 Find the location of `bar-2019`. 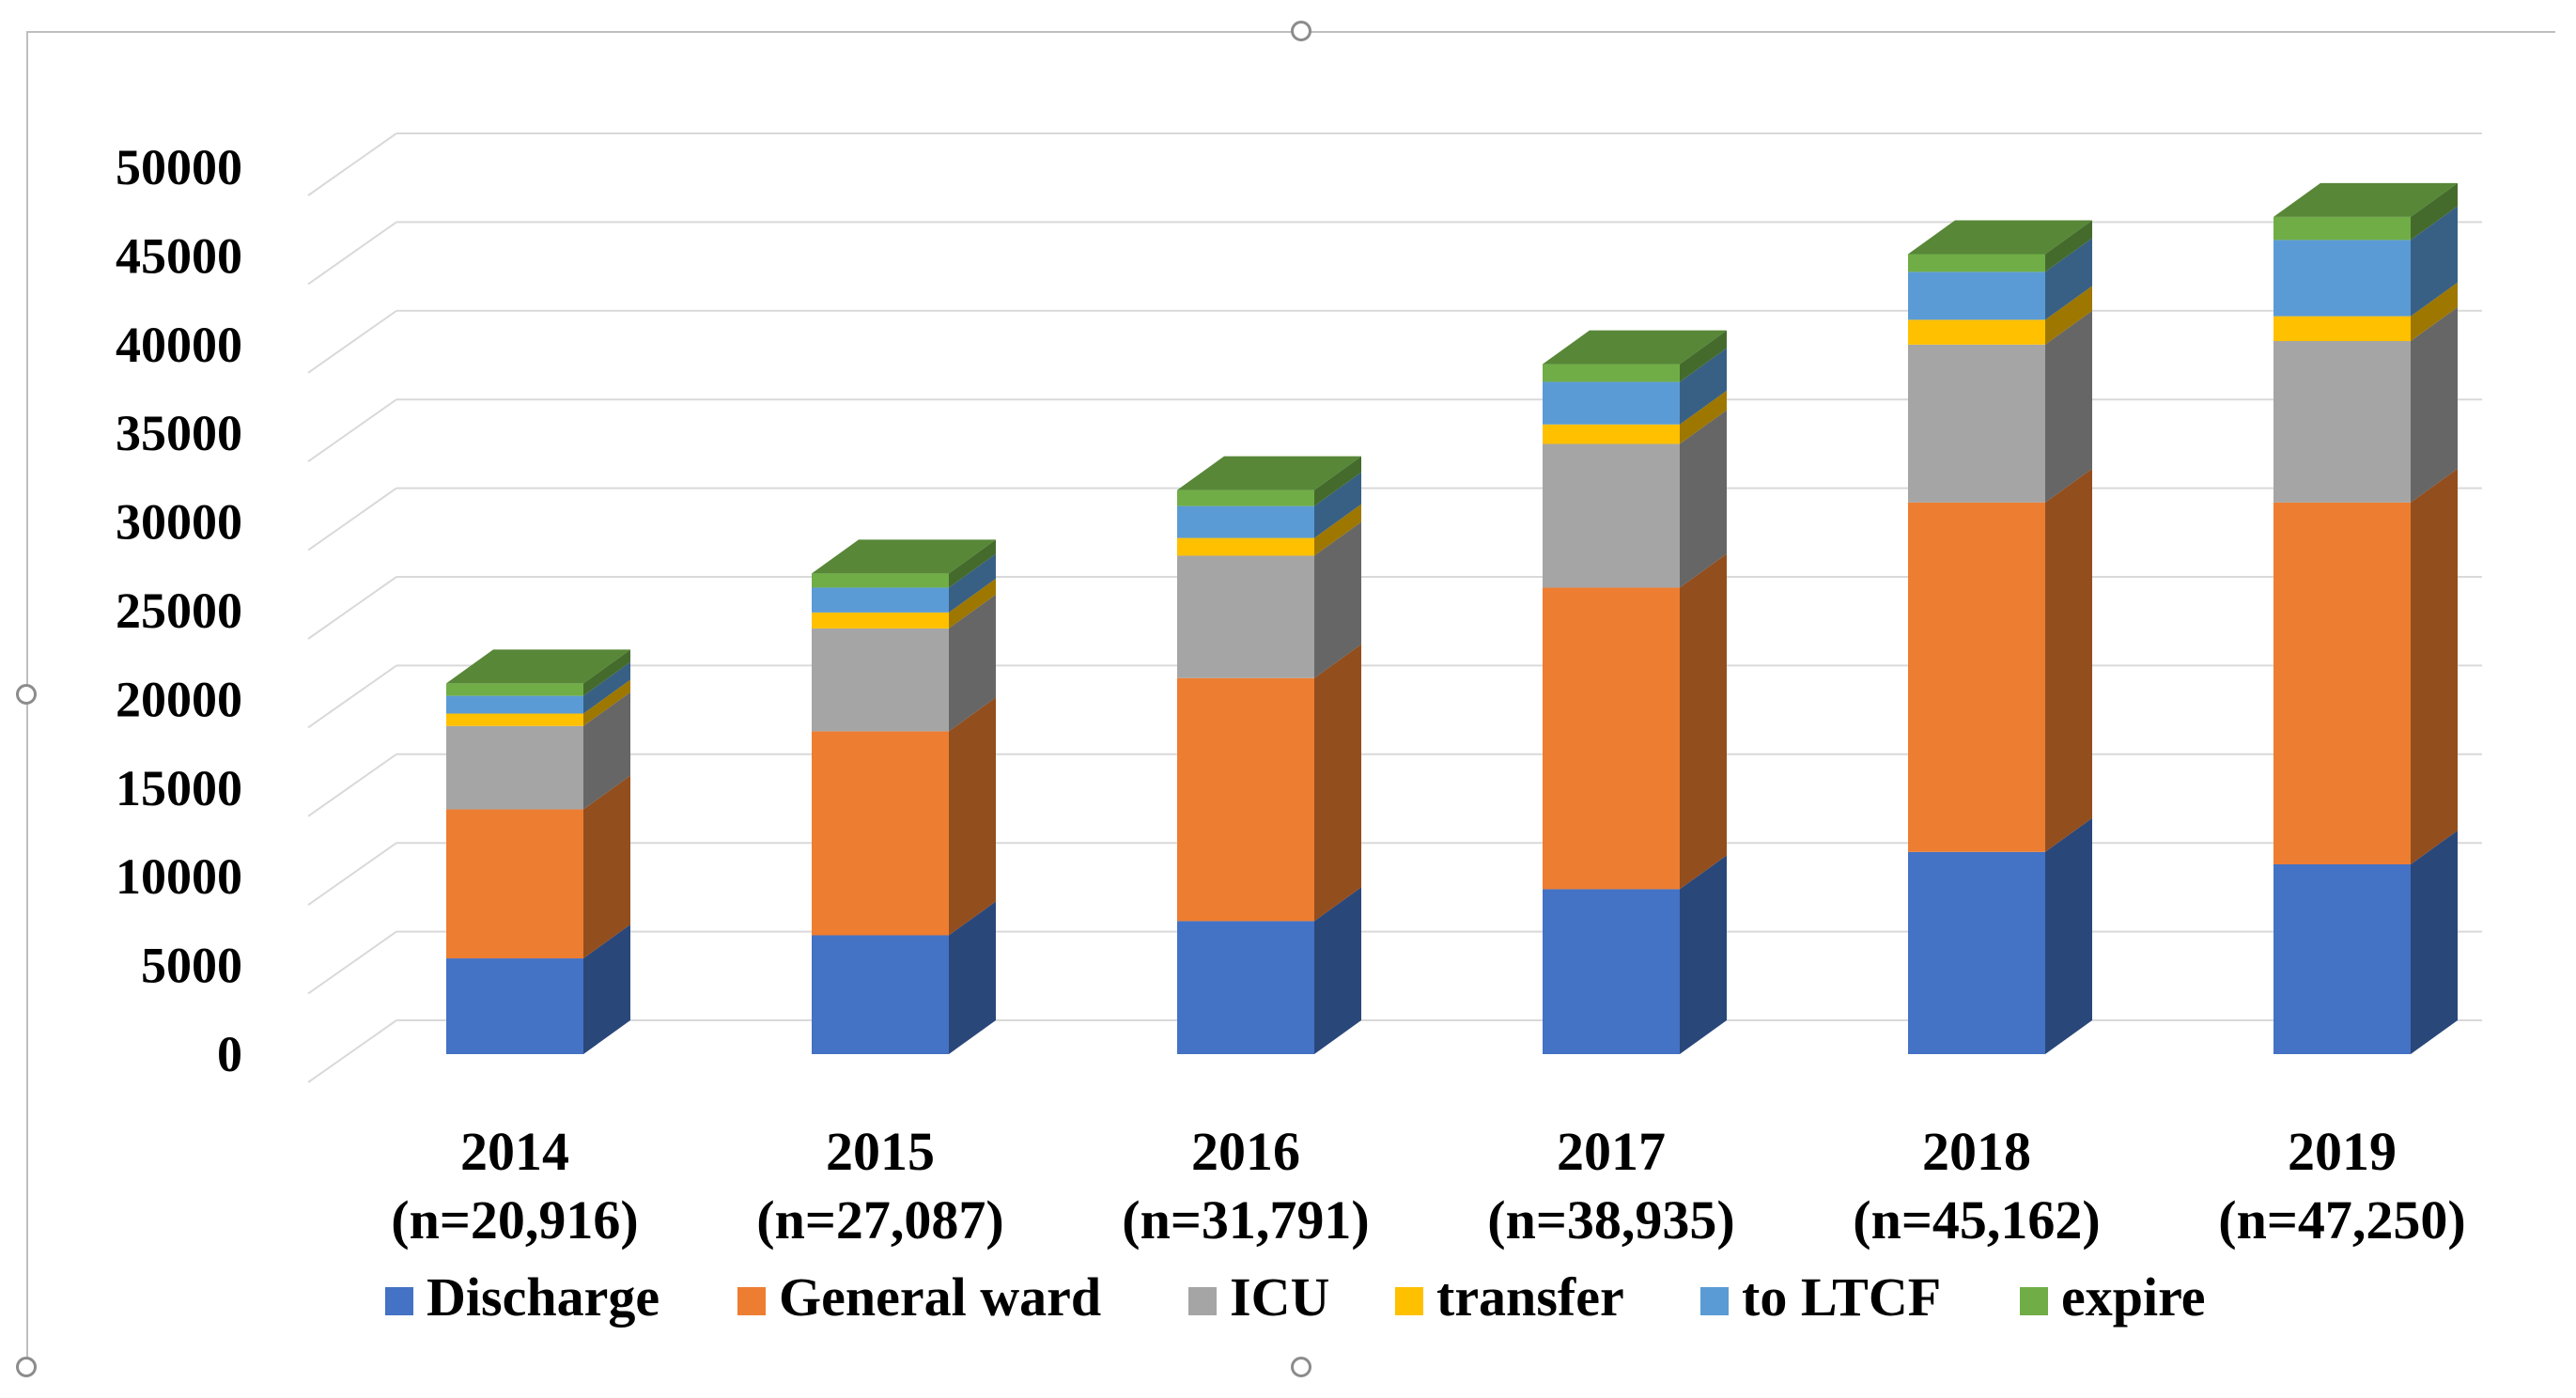

bar-2019 is located at coordinates (2365, 618).